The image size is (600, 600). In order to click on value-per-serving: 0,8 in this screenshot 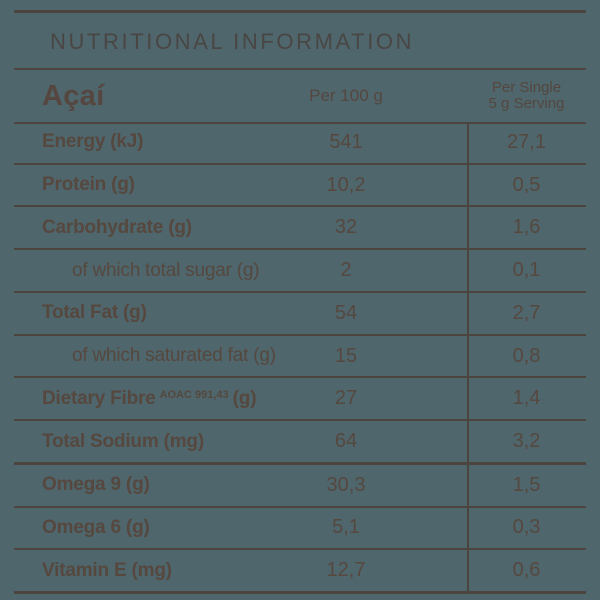, I will do `click(526, 355)`.